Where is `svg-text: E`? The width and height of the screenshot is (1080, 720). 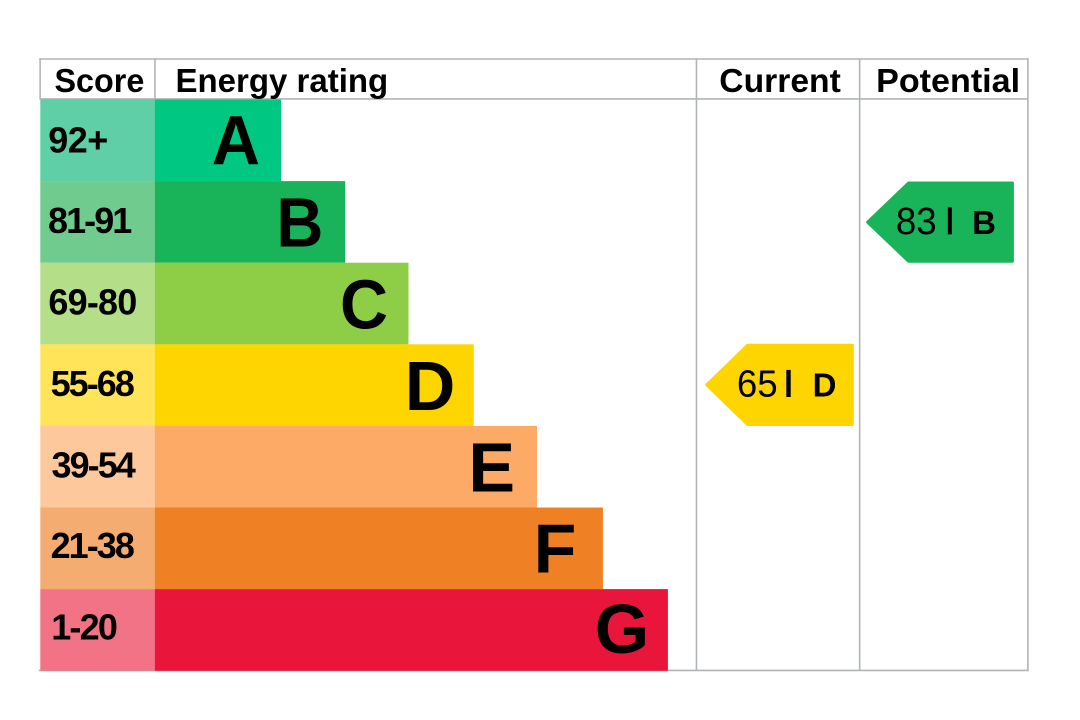
svg-text: E is located at coordinates (491, 467).